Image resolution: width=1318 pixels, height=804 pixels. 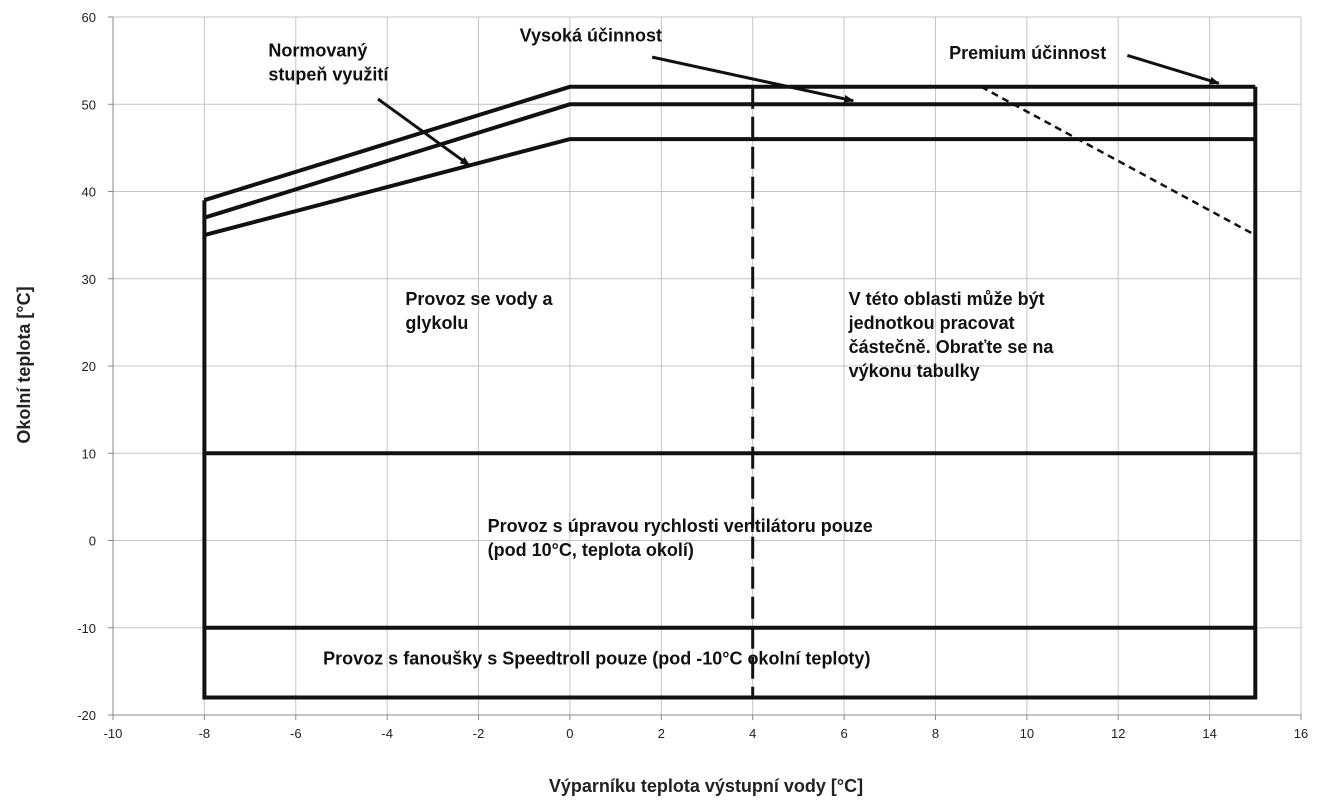 What do you see at coordinates (1084, 64) in the screenshot?
I see `annotation-premium: Premium účinnost` at bounding box center [1084, 64].